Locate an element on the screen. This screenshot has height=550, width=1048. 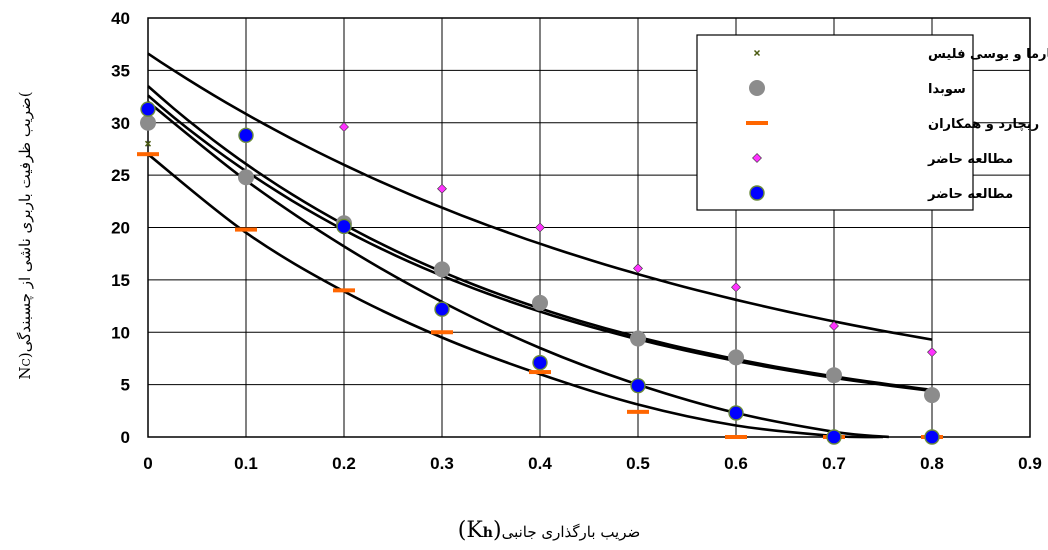
legend-box is located at coordinates (835, 122).